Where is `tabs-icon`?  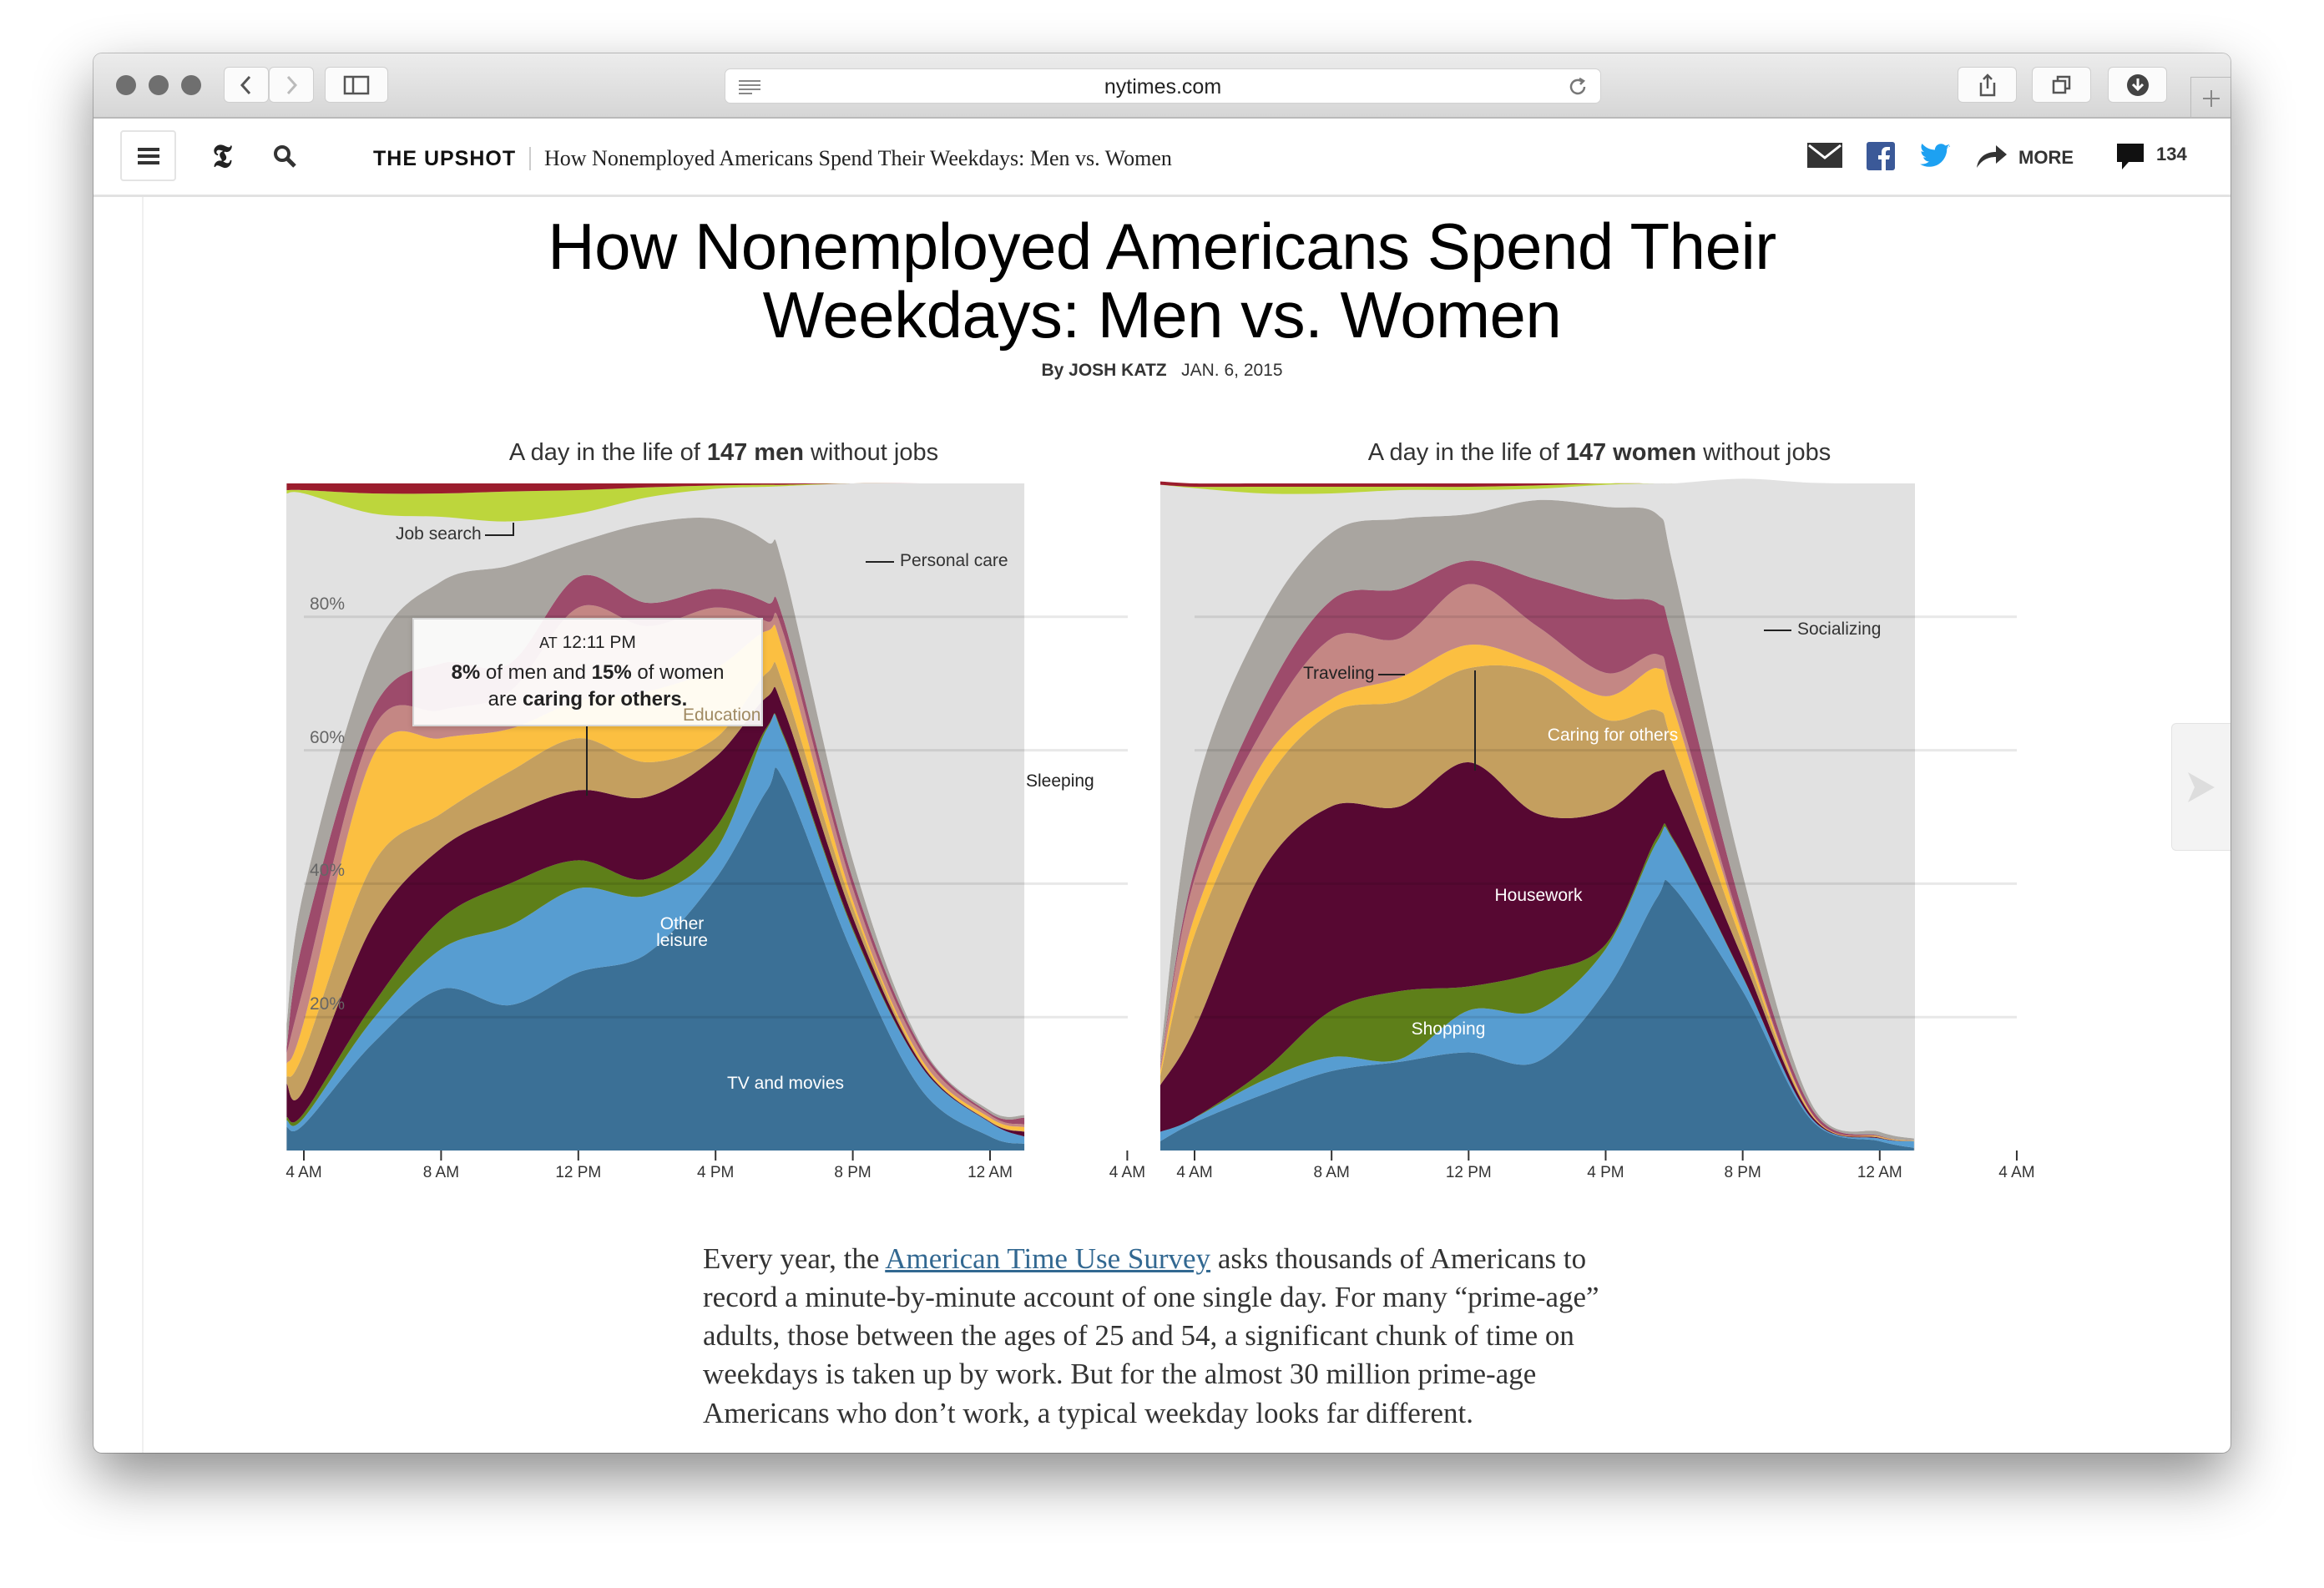
tabs-icon is located at coordinates (2061, 84).